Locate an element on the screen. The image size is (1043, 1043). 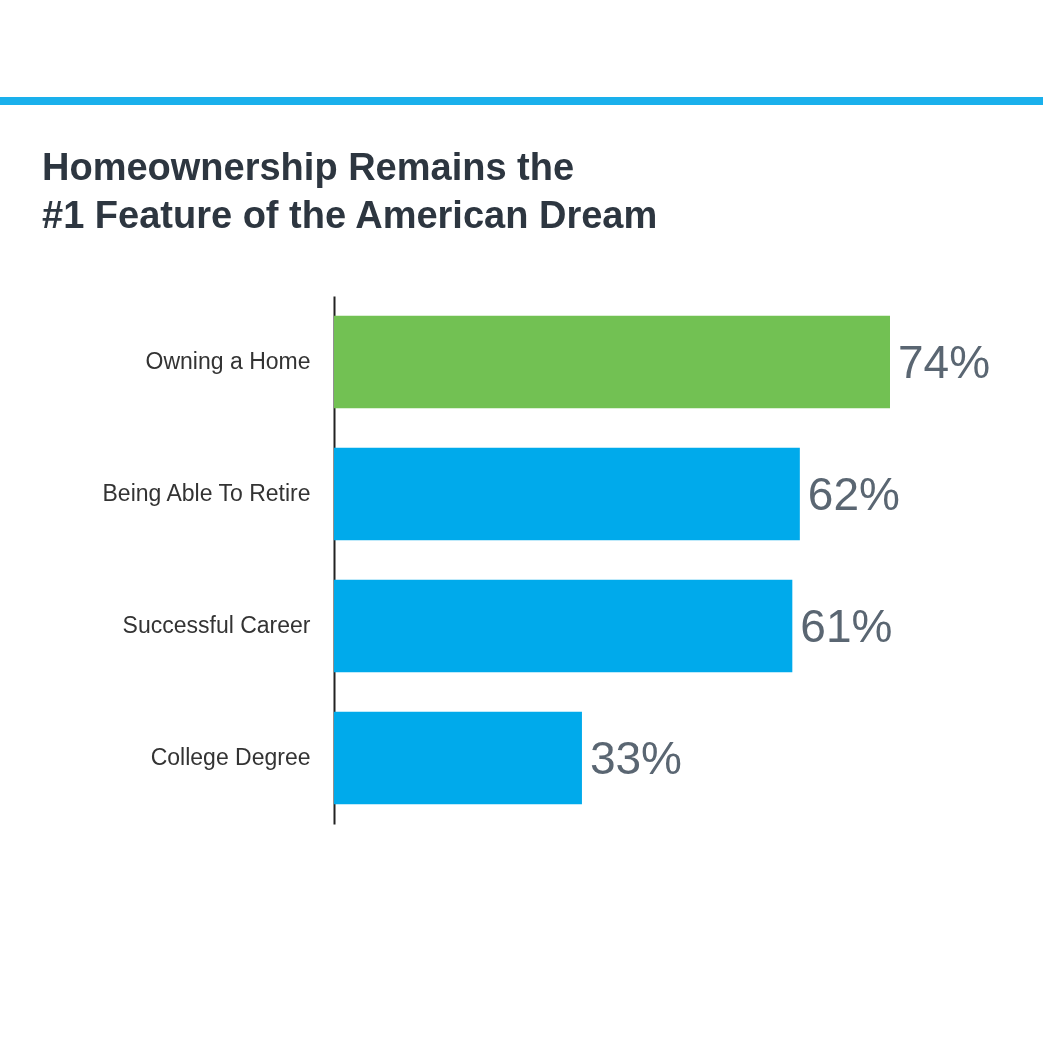
chart-title: Homeownership Remains the #1 Feature of the American Dream is located at coordinates (350, 191).